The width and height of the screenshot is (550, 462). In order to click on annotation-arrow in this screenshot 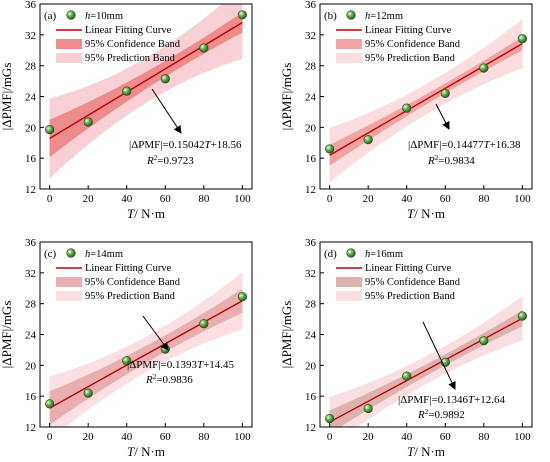, I will do `click(442, 116)`.